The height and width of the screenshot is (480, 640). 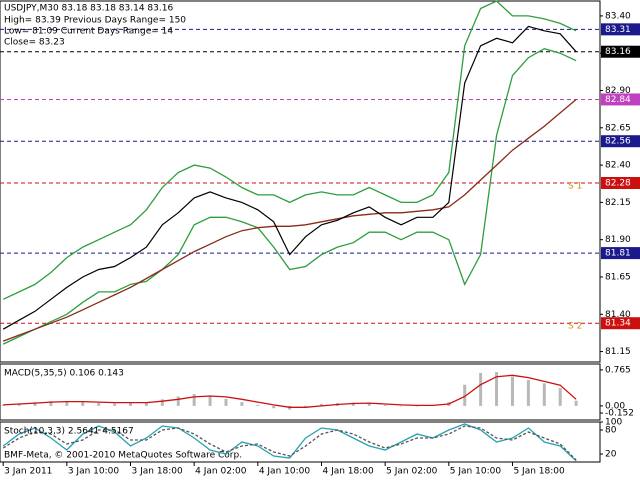 What do you see at coordinates (34, 43) in the screenshot?
I see `info-line: Close= 83.23` at bounding box center [34, 43].